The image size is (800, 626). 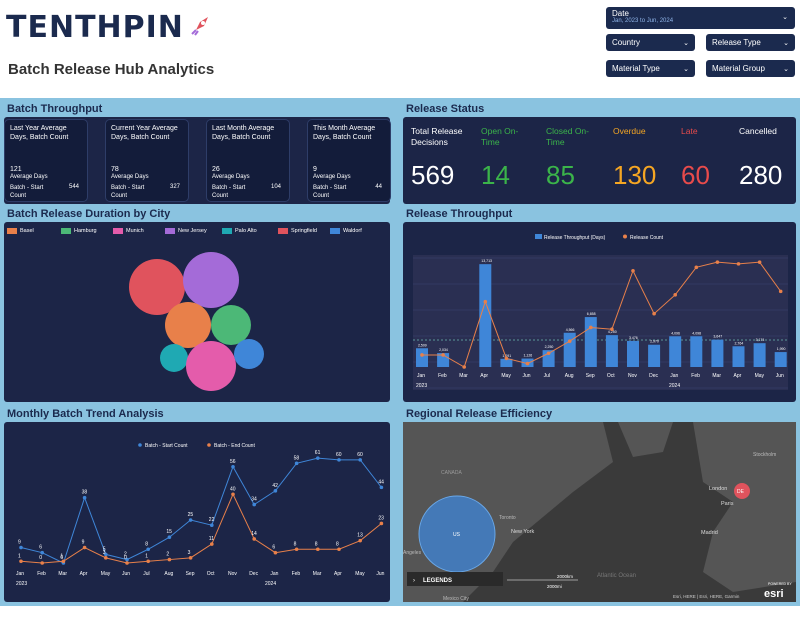 What do you see at coordinates (115, 169) in the screenshot?
I see `kpi-value: 78` at bounding box center [115, 169].